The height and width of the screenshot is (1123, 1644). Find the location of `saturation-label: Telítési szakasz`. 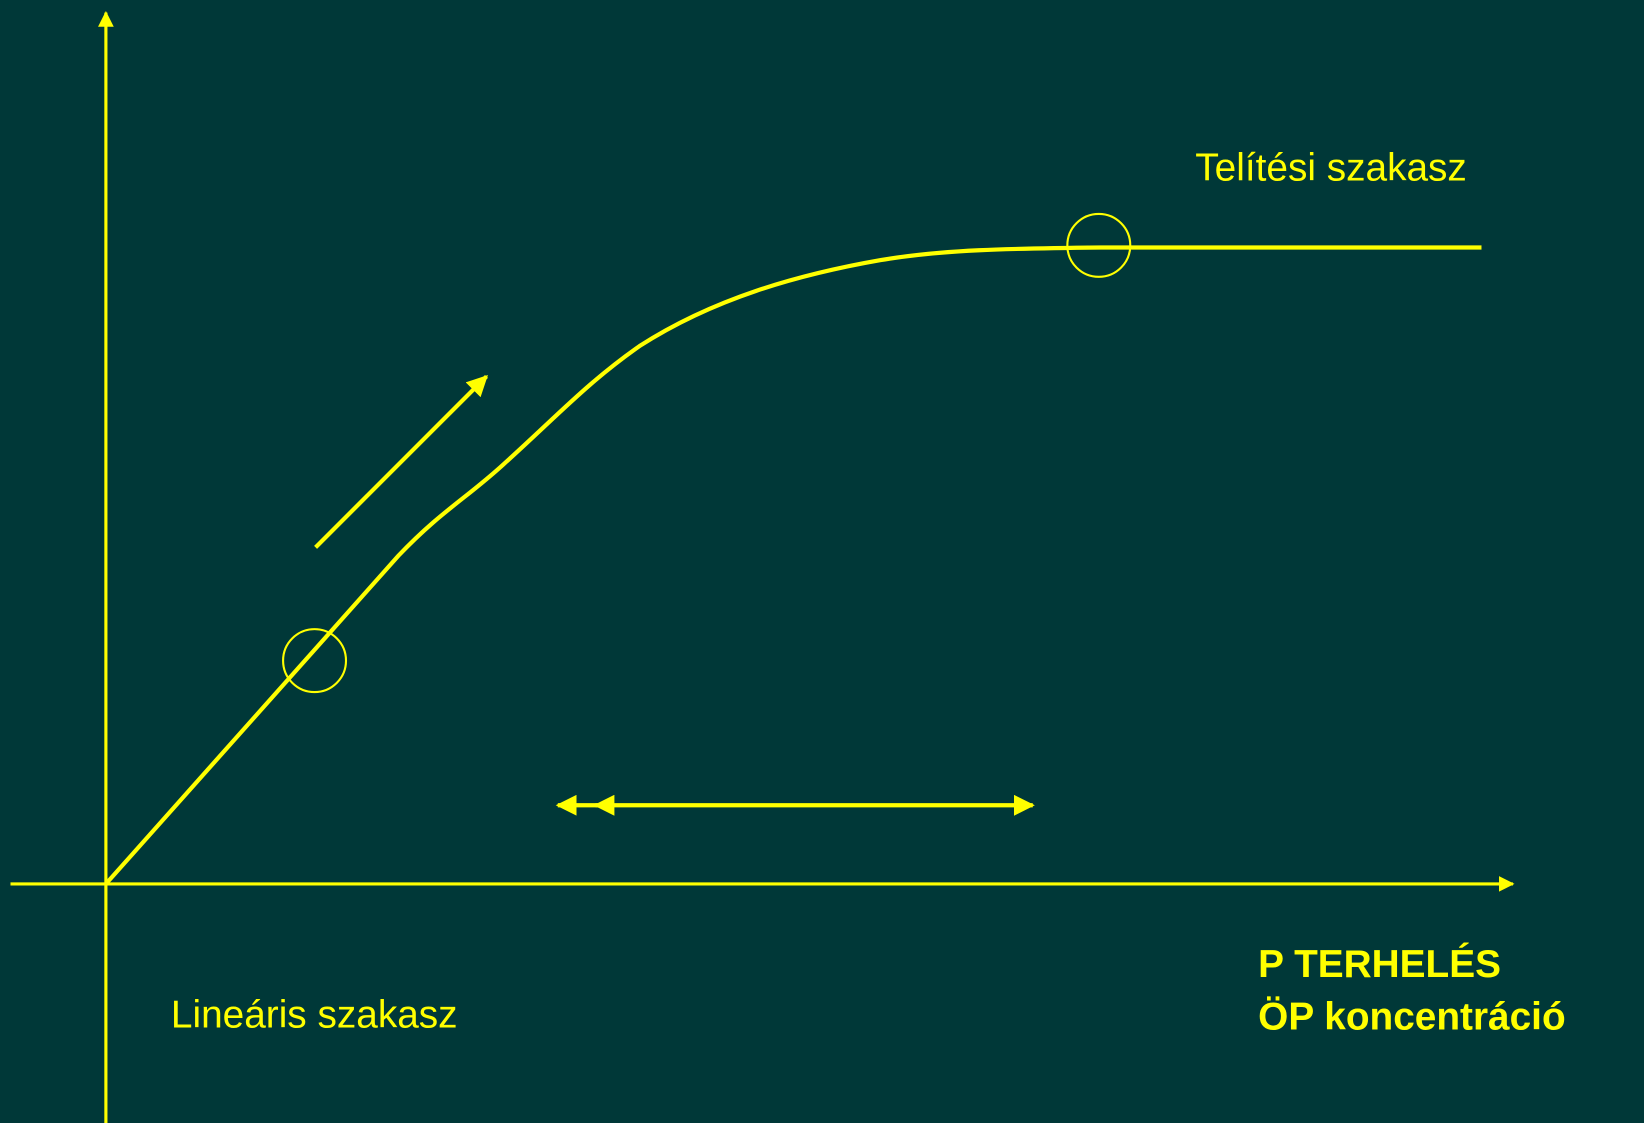

saturation-label: Telítési szakasz is located at coordinates (1331, 167).